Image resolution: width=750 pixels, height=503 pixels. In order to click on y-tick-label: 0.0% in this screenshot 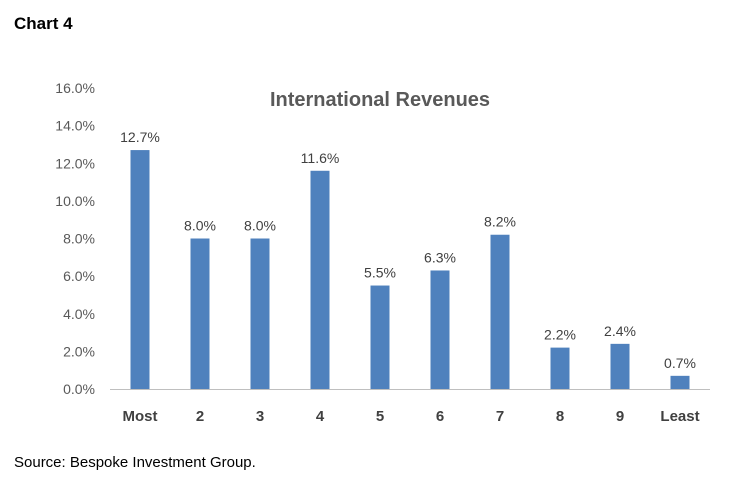, I will do `click(79, 389)`.